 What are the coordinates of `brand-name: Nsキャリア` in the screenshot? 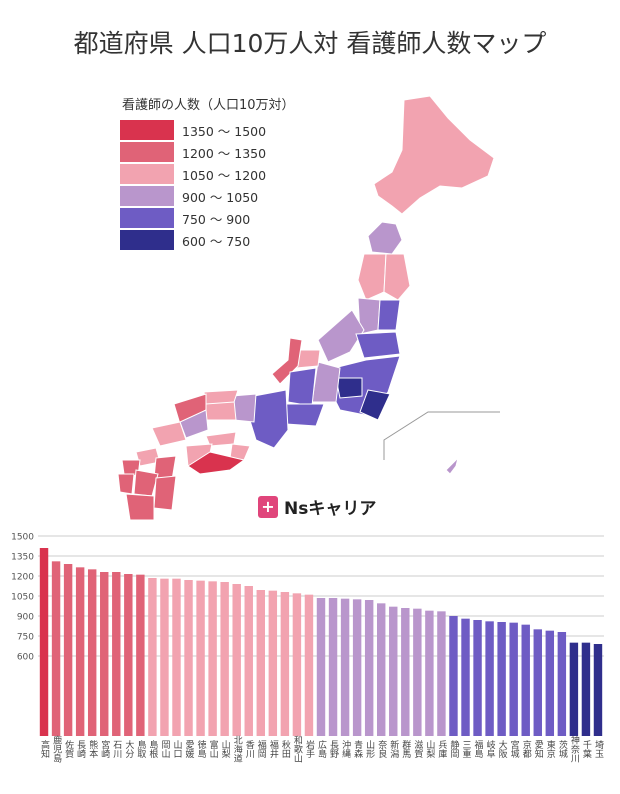 It's located at (330, 509).